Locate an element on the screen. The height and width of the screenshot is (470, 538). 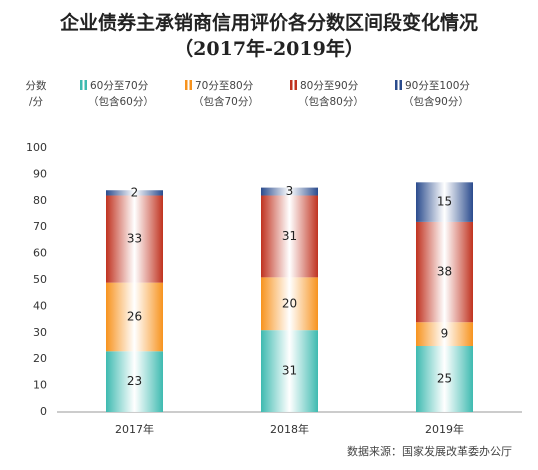
y-axis-label: 分数 is located at coordinates (36, 85).